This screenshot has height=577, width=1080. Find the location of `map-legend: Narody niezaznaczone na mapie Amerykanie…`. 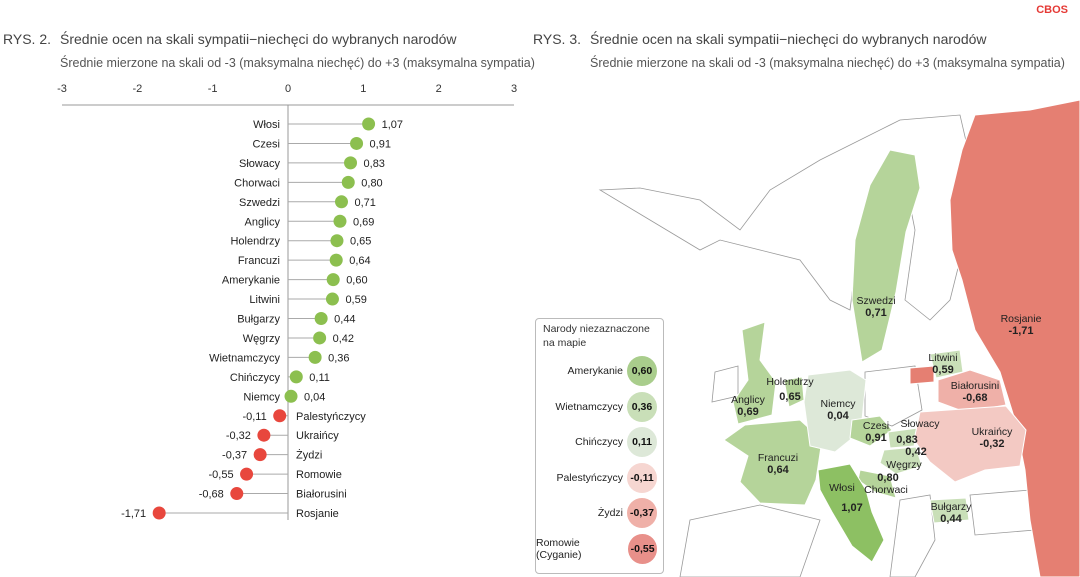

map-legend: Narody niezaznaczone na mapie Amerykanie… is located at coordinates (599, 446).